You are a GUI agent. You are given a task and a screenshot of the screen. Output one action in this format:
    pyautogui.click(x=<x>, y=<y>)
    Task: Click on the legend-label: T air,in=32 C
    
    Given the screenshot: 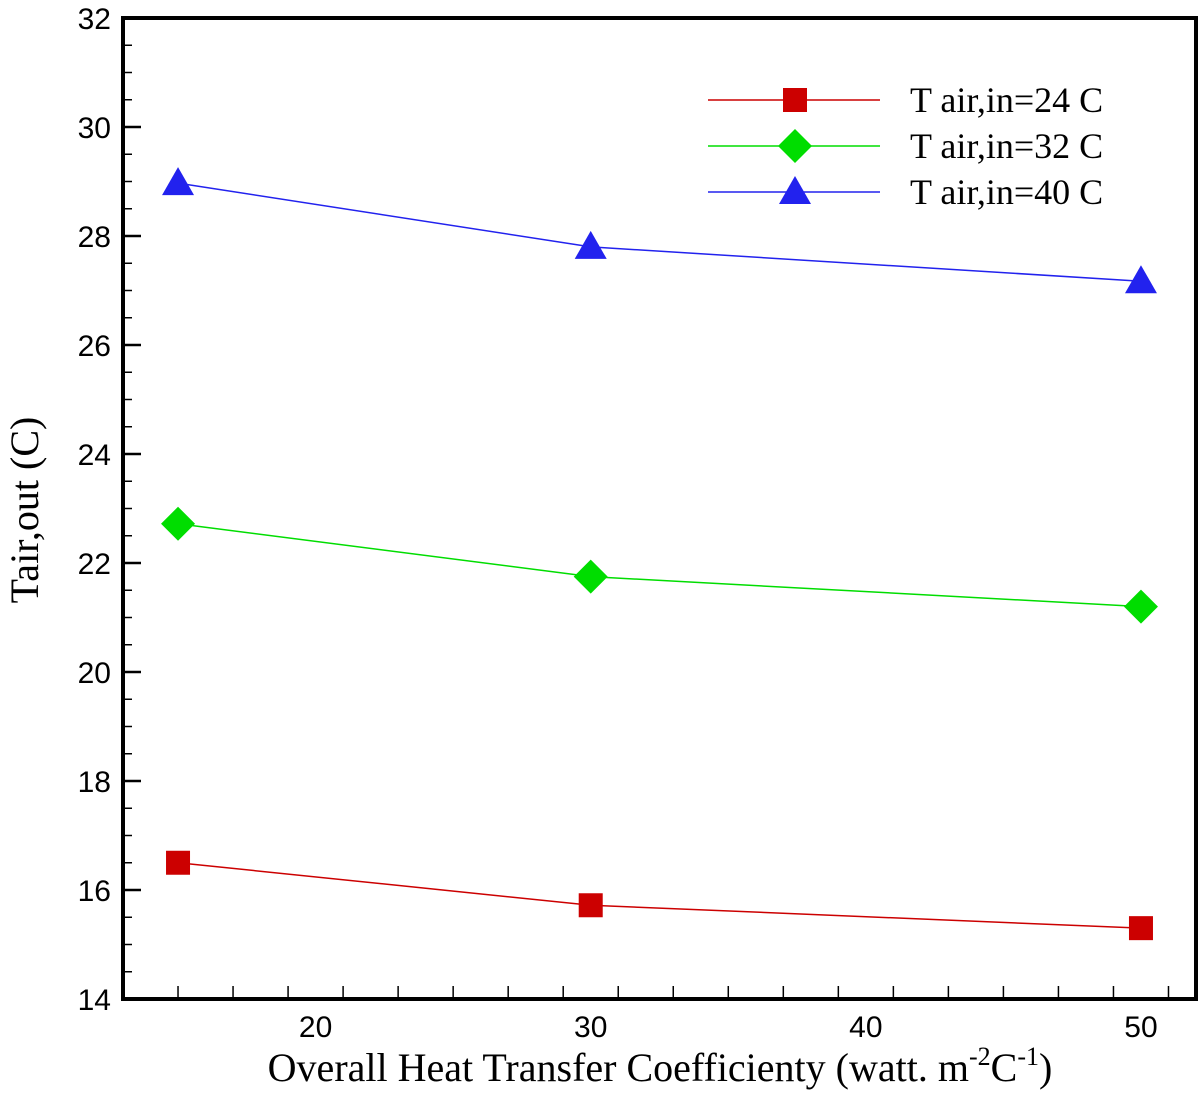 What is the action you would take?
    pyautogui.click(x=1006, y=146)
    